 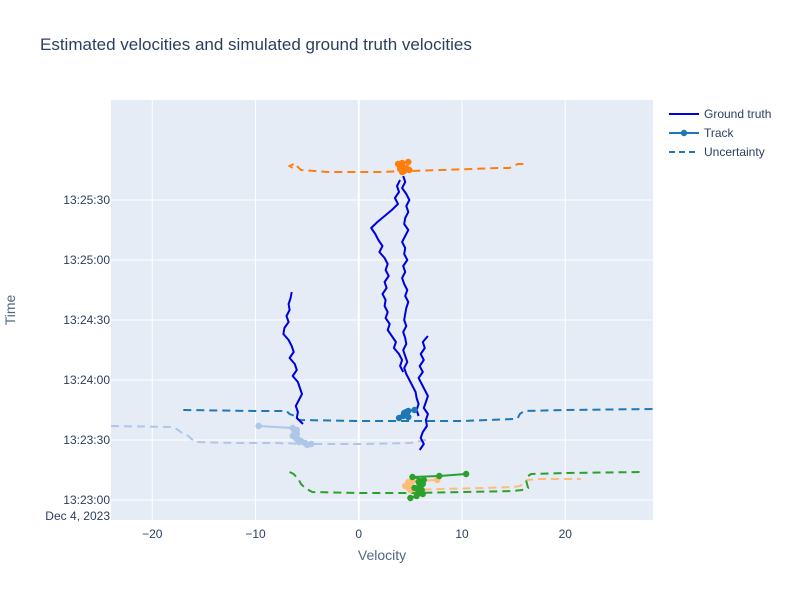 I want to click on legend-label: Ground truth, so click(x=737, y=114).